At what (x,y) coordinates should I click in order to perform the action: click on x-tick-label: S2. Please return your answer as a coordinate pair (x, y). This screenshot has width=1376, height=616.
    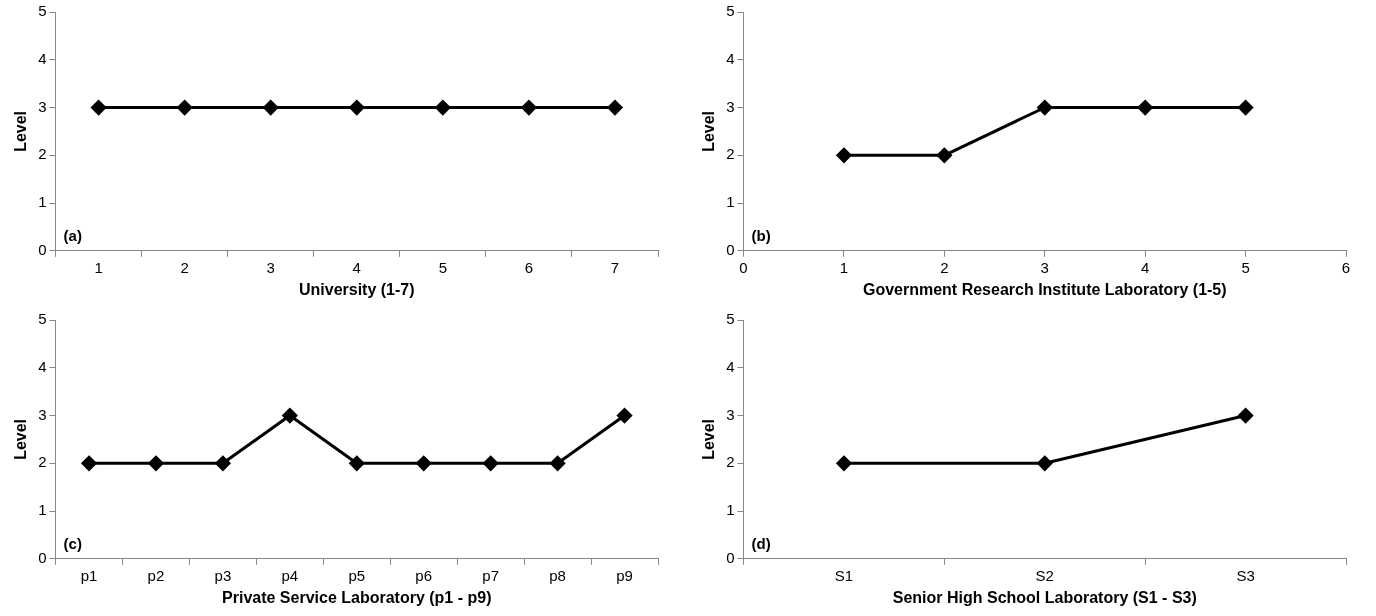
    Looking at the image, I should click on (1044, 575).